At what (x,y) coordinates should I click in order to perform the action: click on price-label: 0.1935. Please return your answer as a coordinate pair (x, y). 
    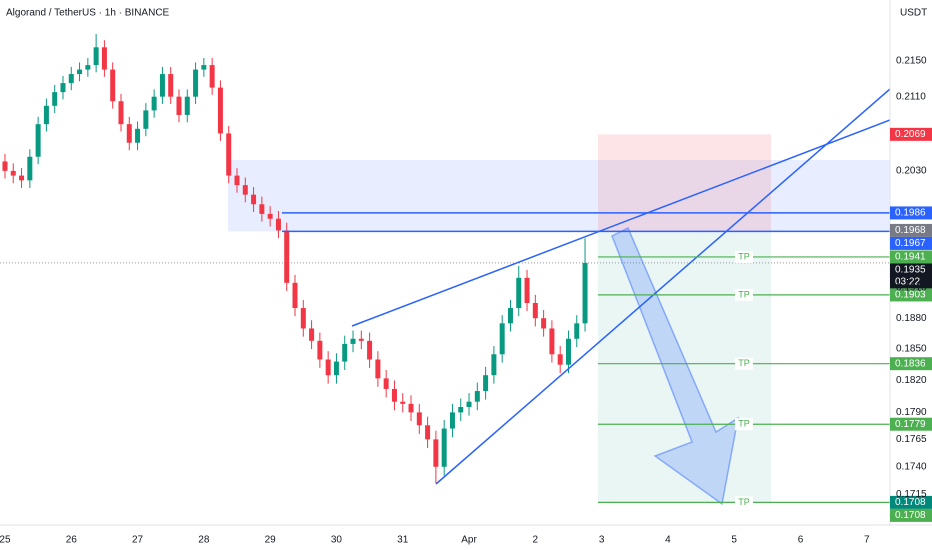
    Looking at the image, I should click on (910, 270).